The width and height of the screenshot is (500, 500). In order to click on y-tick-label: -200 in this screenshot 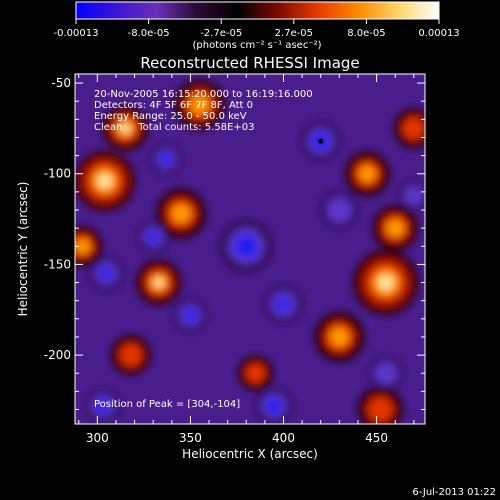, I will do `click(57, 355)`.